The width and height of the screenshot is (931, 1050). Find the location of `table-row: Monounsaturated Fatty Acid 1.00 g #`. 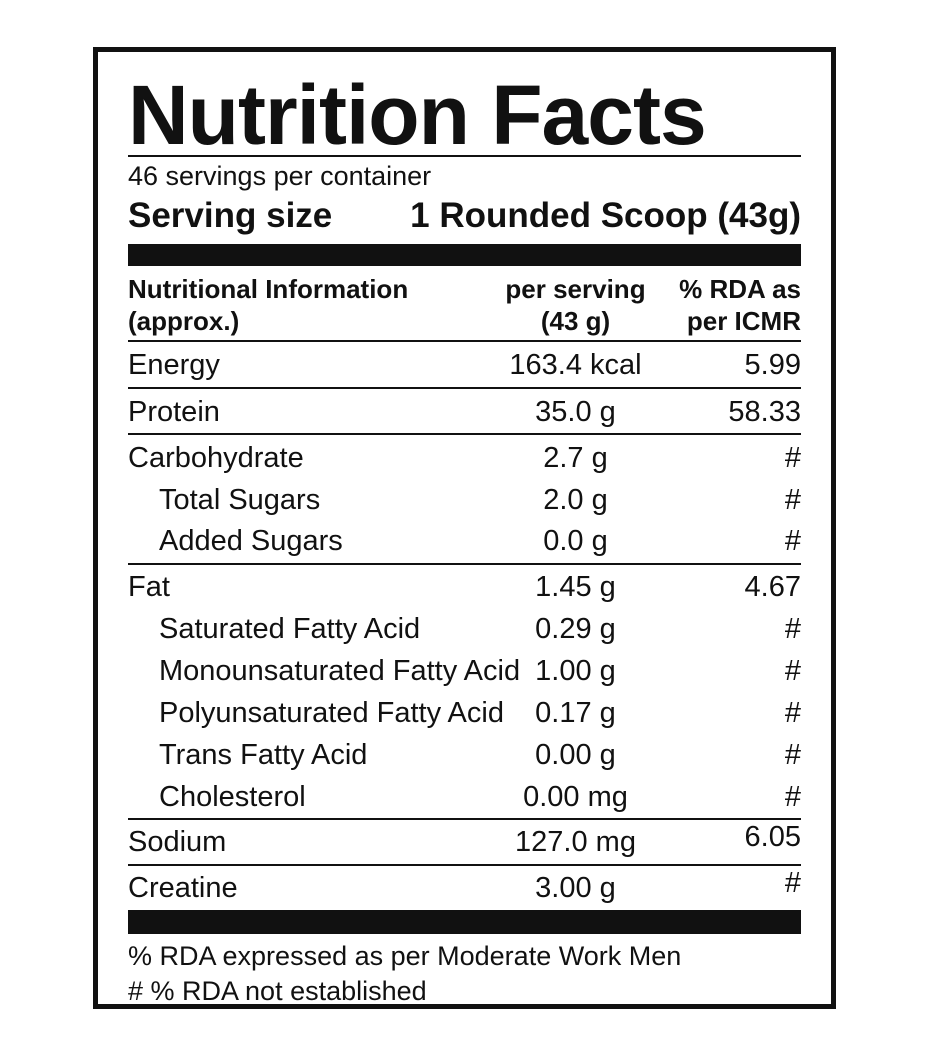

table-row: Monounsaturated Fatty Acid 1.00 g # is located at coordinates (464, 671).